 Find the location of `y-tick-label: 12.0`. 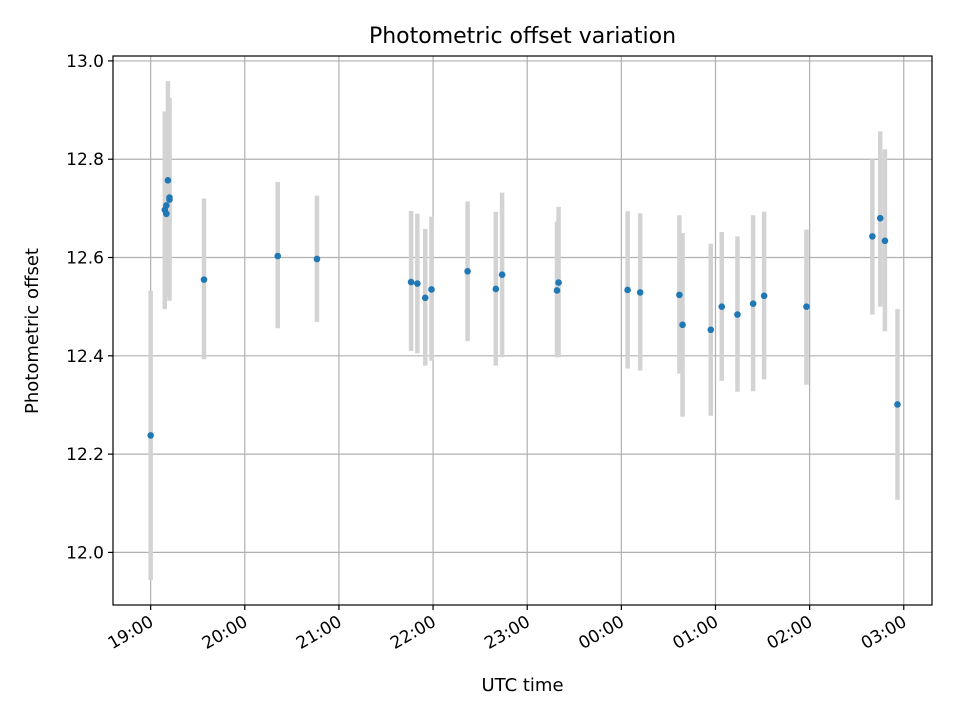

y-tick-label: 12.0 is located at coordinates (85, 553).